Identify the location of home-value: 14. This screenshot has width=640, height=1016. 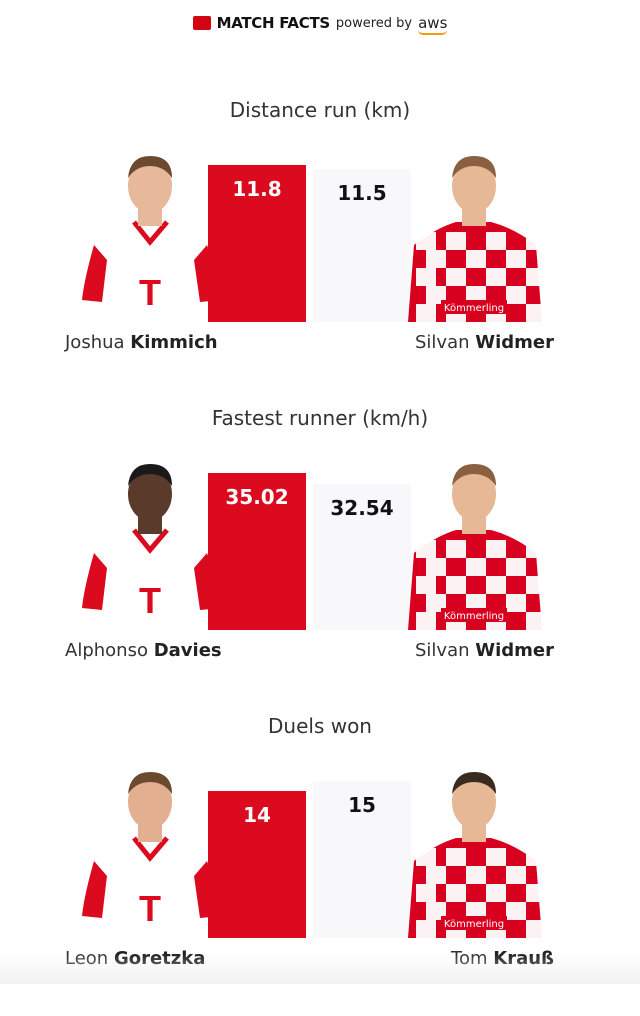
(257, 815).